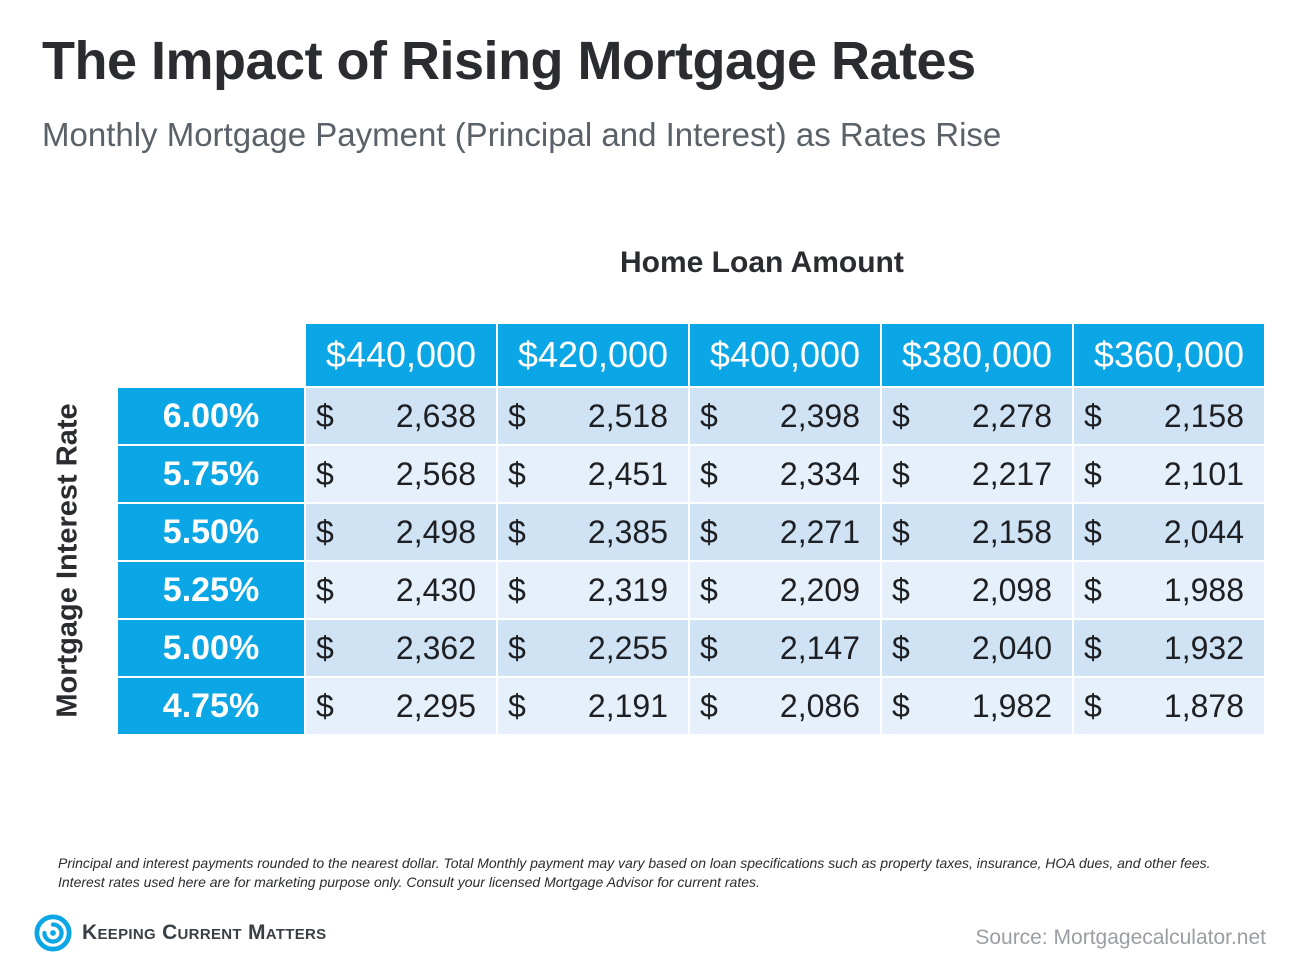  Describe the element at coordinates (211, 648) in the screenshot. I see `interest-rate-cell: 5.00%` at that location.